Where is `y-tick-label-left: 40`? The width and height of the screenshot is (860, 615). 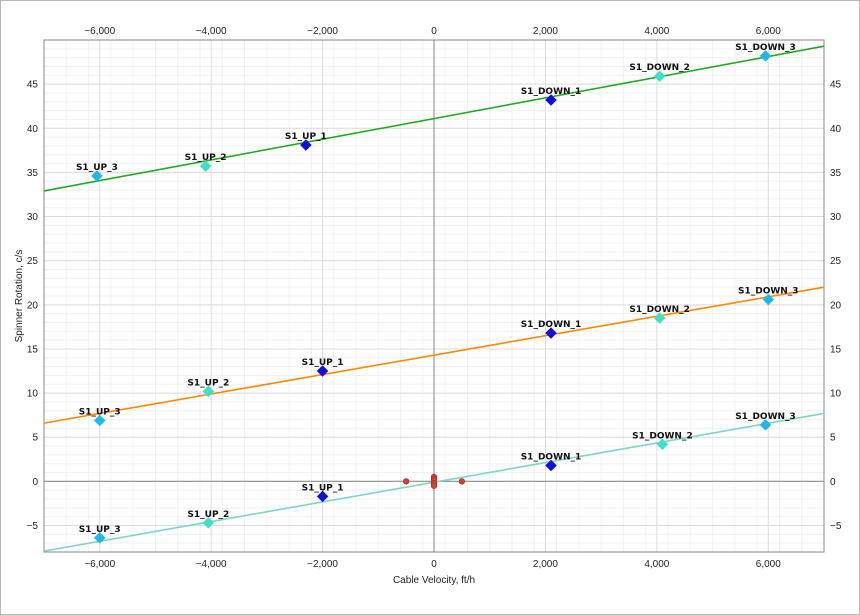 y-tick-label-left: 40 is located at coordinates (33, 129).